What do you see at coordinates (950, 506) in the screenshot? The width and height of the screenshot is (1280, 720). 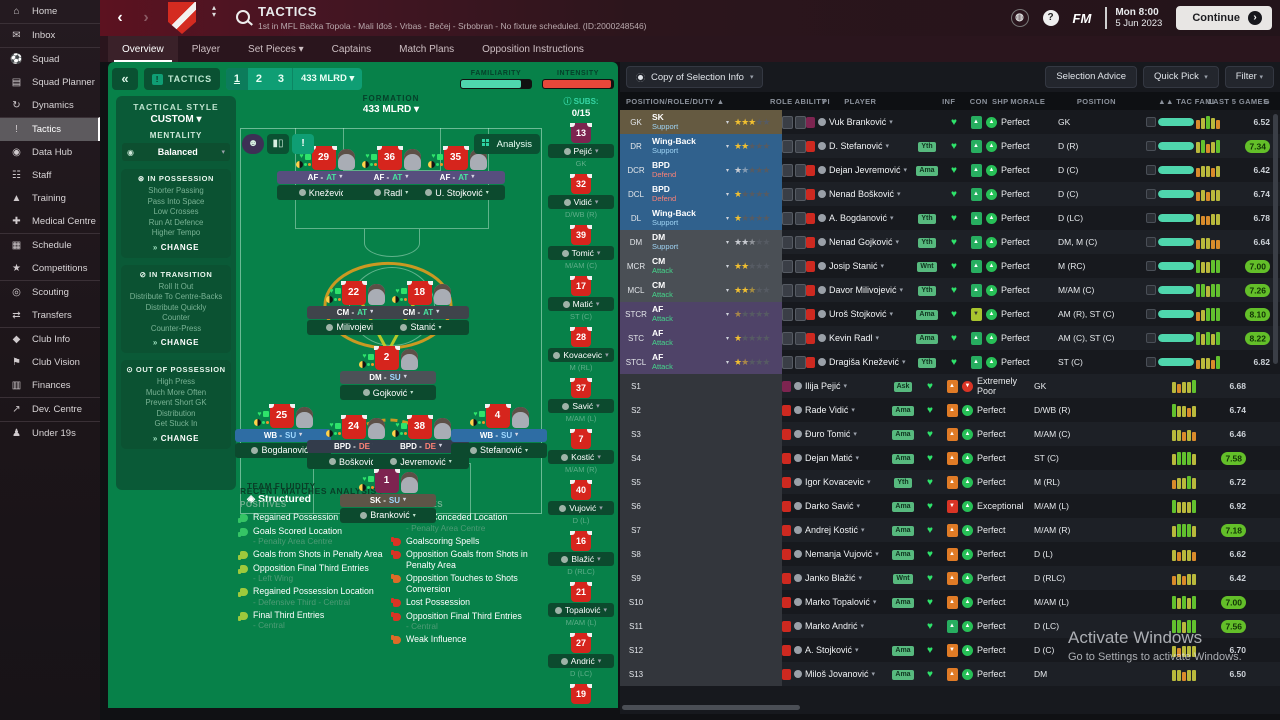 I see `squad-table-row: S6 ▾ Darko Savić ▾ Ama ♥` at bounding box center [950, 506].